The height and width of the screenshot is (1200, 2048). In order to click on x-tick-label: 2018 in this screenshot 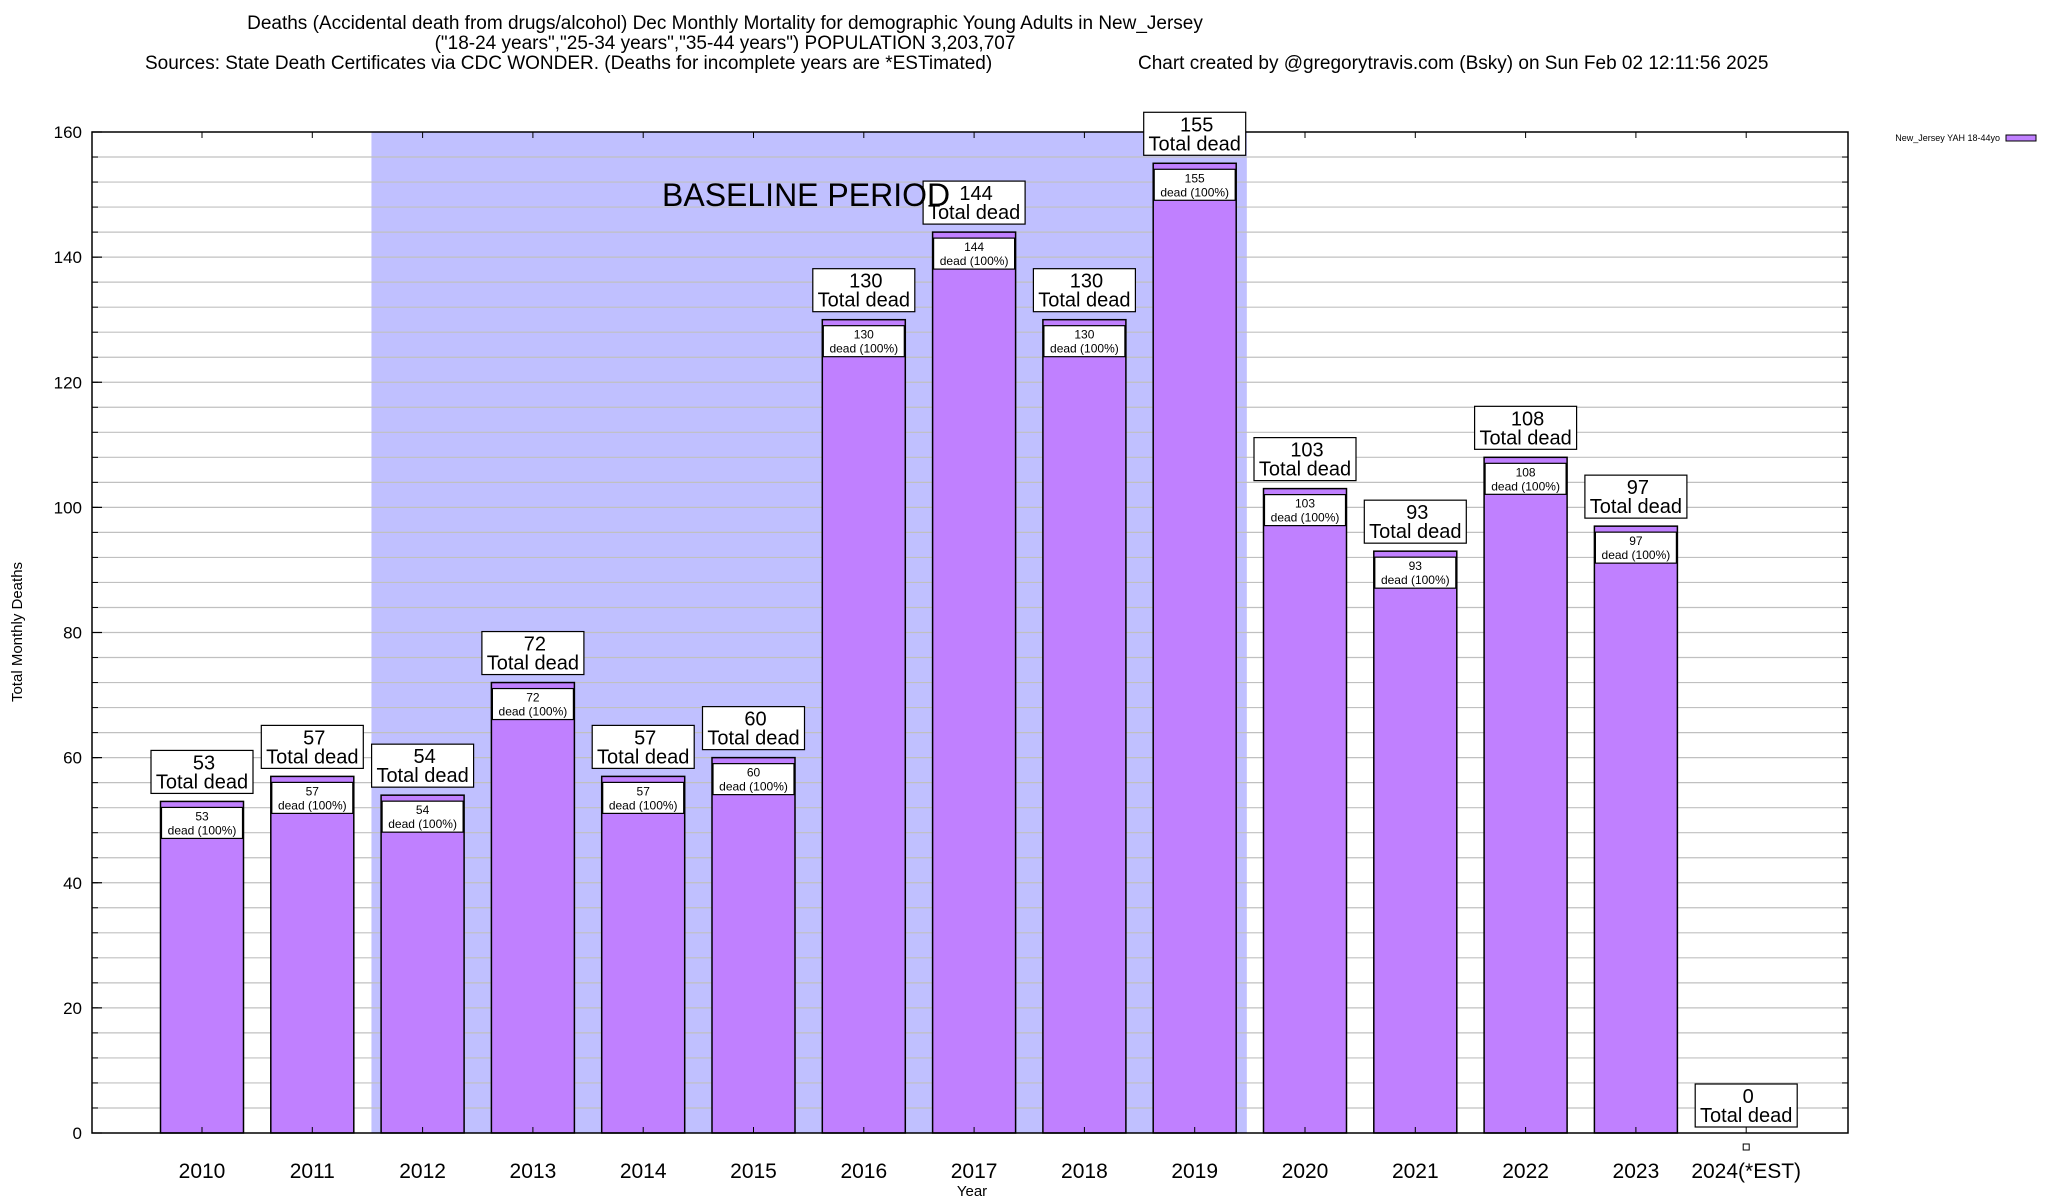, I will do `click(1084, 1171)`.